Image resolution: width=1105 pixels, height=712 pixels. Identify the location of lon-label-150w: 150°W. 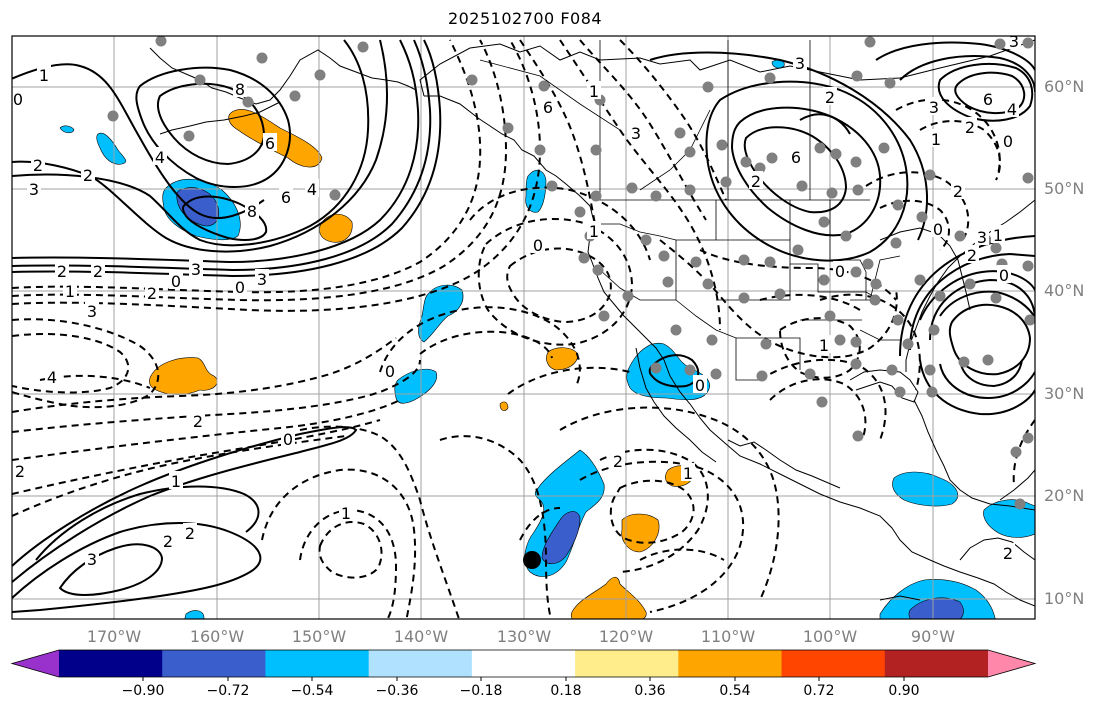
(319, 636).